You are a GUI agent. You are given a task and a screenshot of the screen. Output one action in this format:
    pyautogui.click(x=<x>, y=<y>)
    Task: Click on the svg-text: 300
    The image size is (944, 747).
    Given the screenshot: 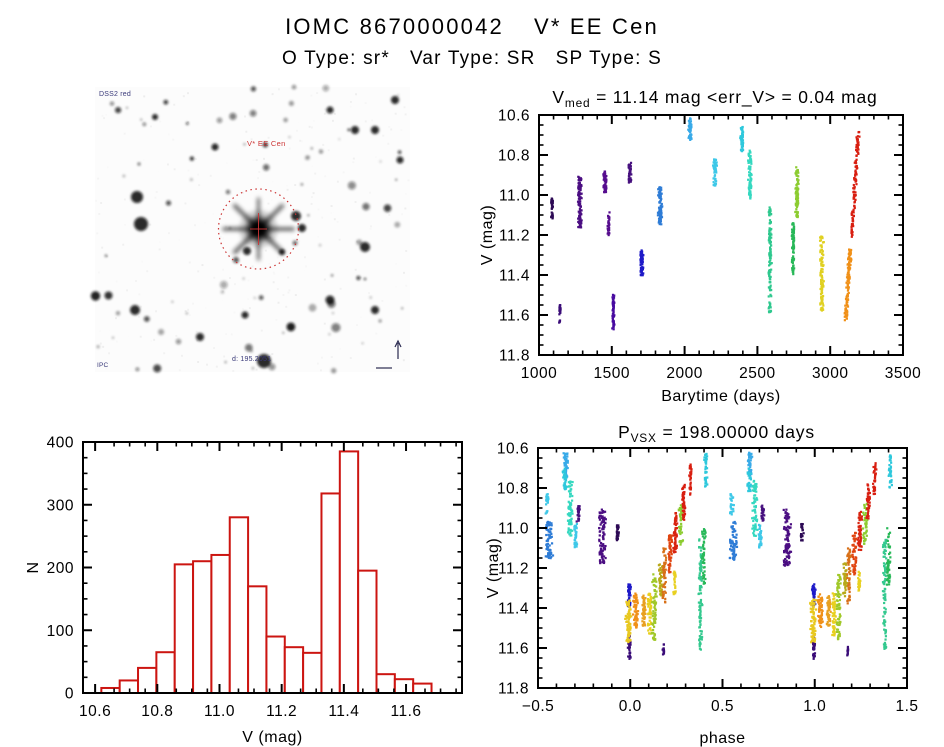 What is the action you would take?
    pyautogui.click(x=60, y=505)
    